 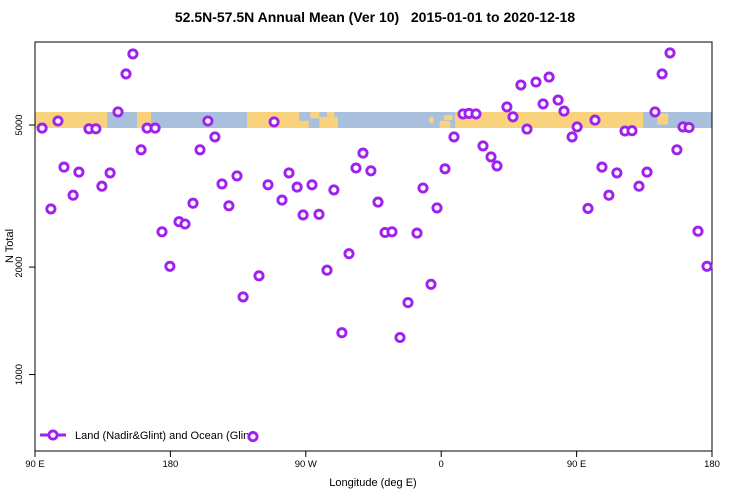 I want to click on y-axis-title: N Total, so click(x=10, y=246).